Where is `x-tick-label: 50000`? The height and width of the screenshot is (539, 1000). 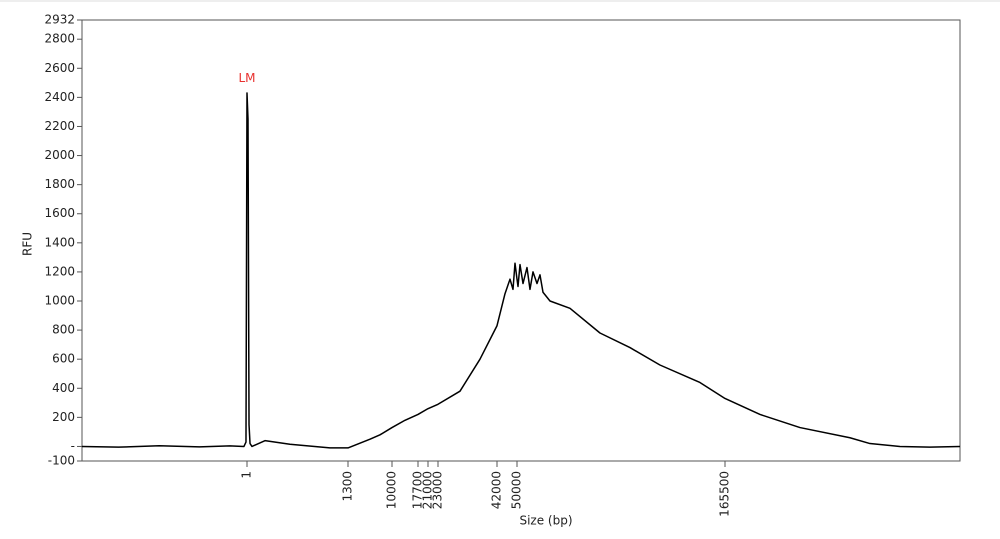
x-tick-label: 50000 is located at coordinates (517, 490).